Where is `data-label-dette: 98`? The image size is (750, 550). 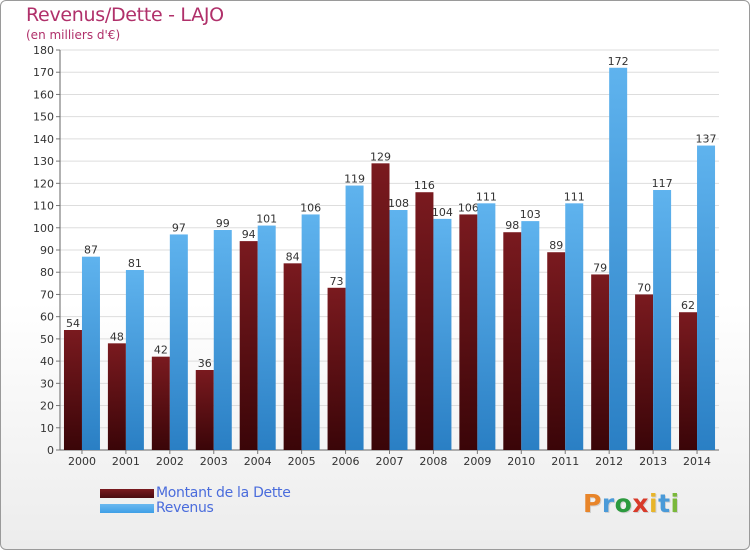
data-label-dette: 98 is located at coordinates (512, 225).